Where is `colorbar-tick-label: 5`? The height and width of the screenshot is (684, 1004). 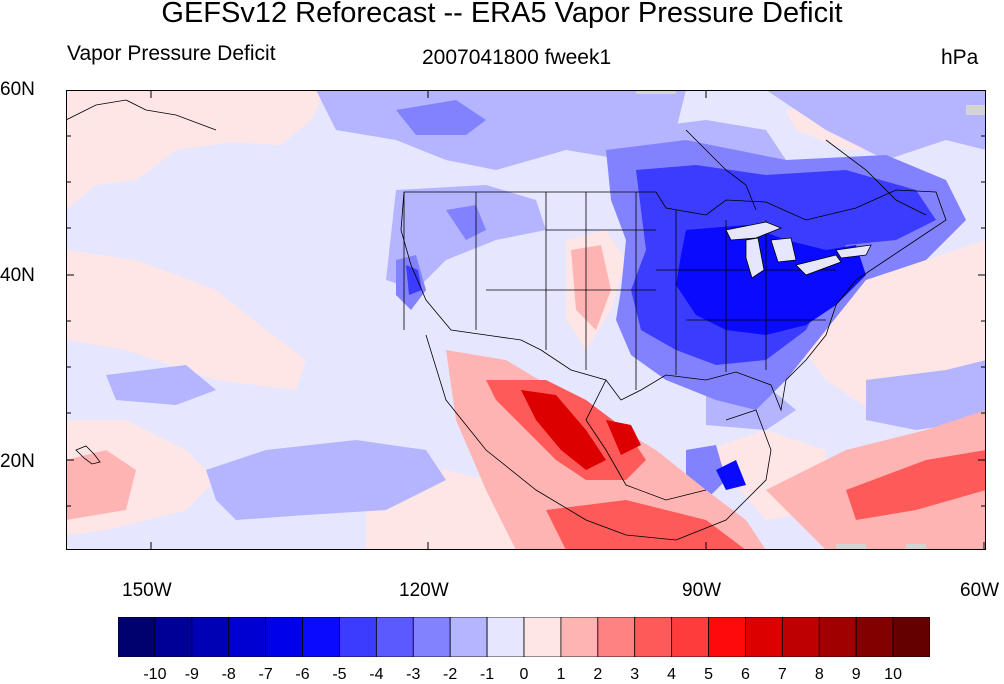
colorbar-tick-label: 5 is located at coordinates (708, 674).